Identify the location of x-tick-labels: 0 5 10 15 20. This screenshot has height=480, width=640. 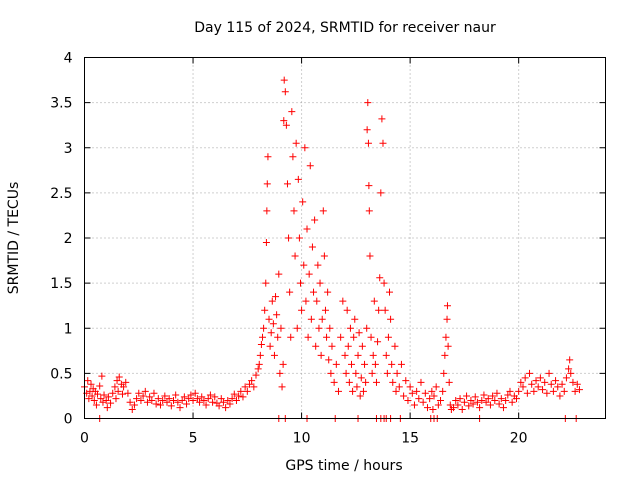
(304, 439).